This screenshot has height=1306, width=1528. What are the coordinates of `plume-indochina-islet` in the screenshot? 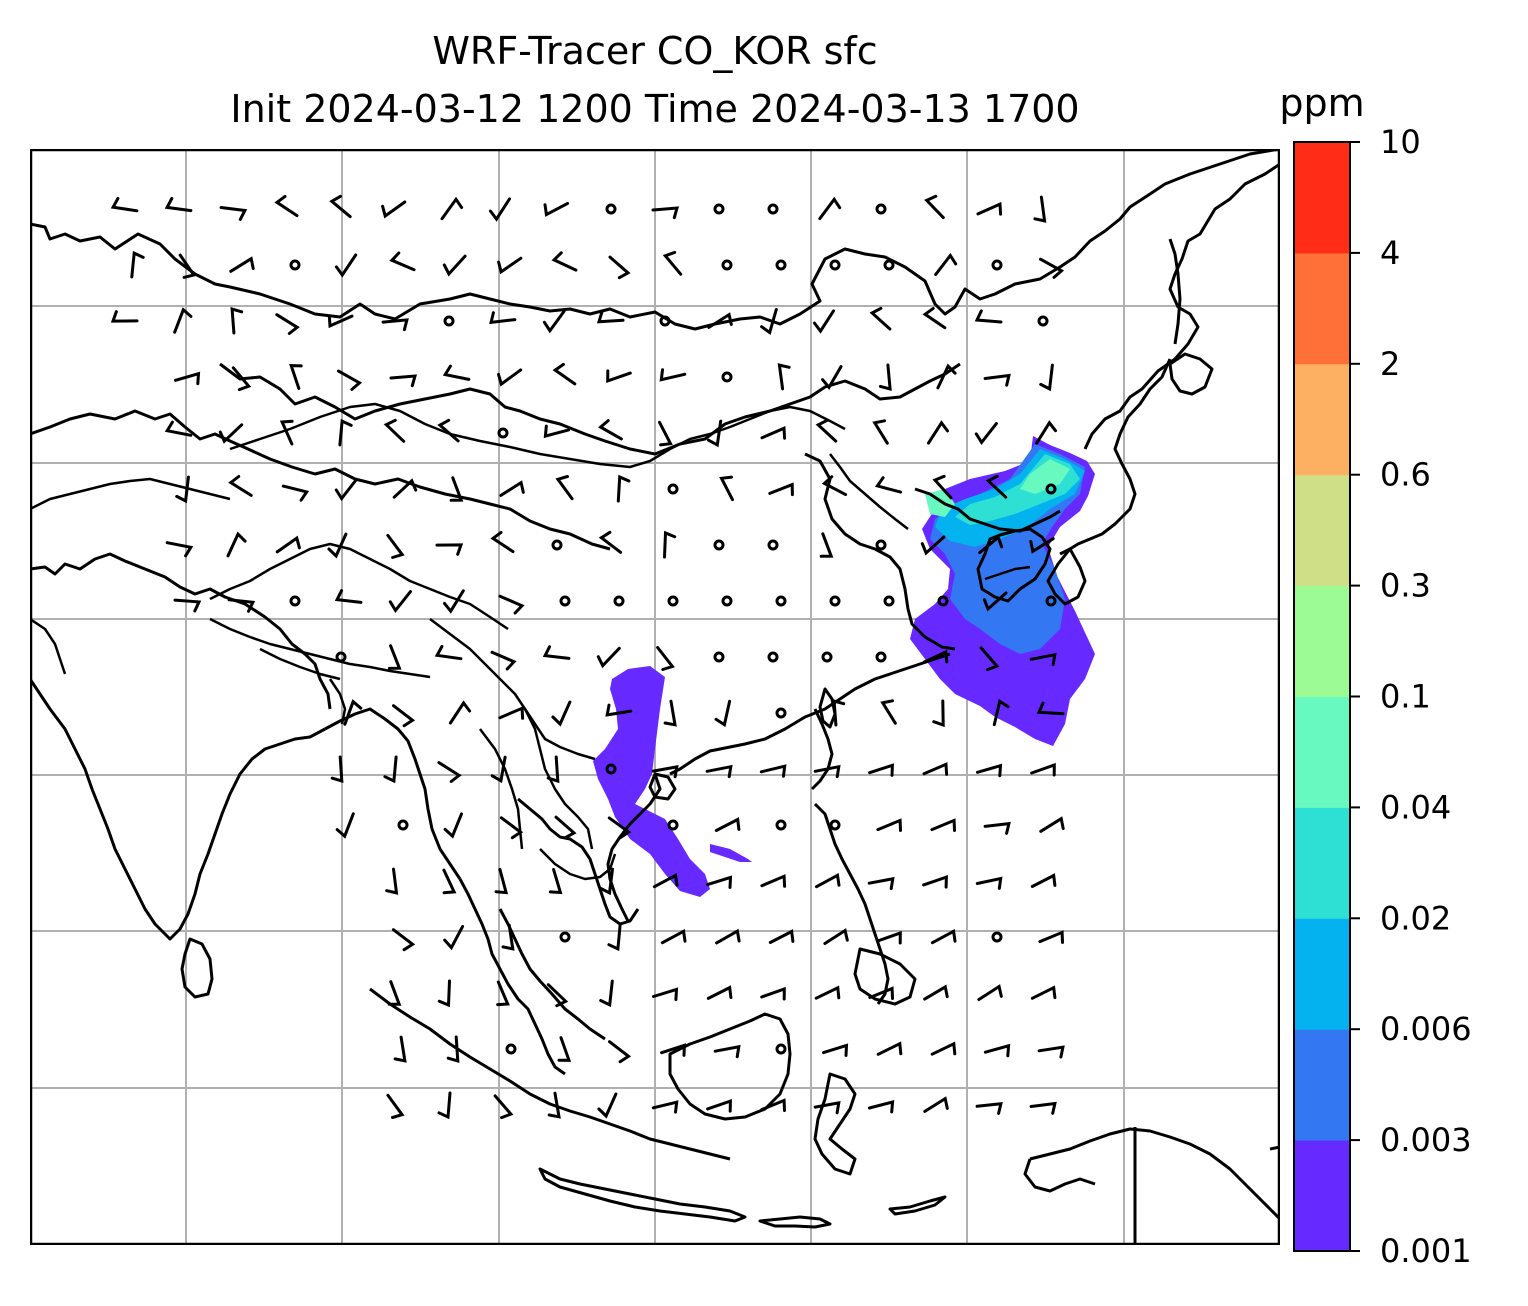 It's located at (731, 853).